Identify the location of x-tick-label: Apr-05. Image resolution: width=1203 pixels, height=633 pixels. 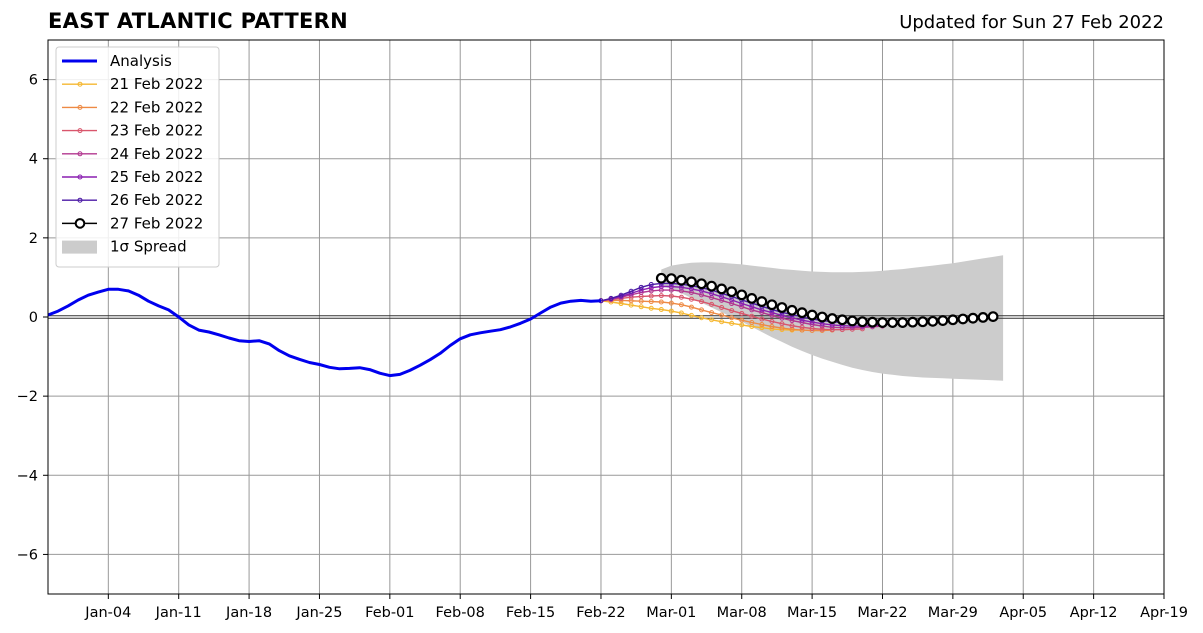
(1023, 613).